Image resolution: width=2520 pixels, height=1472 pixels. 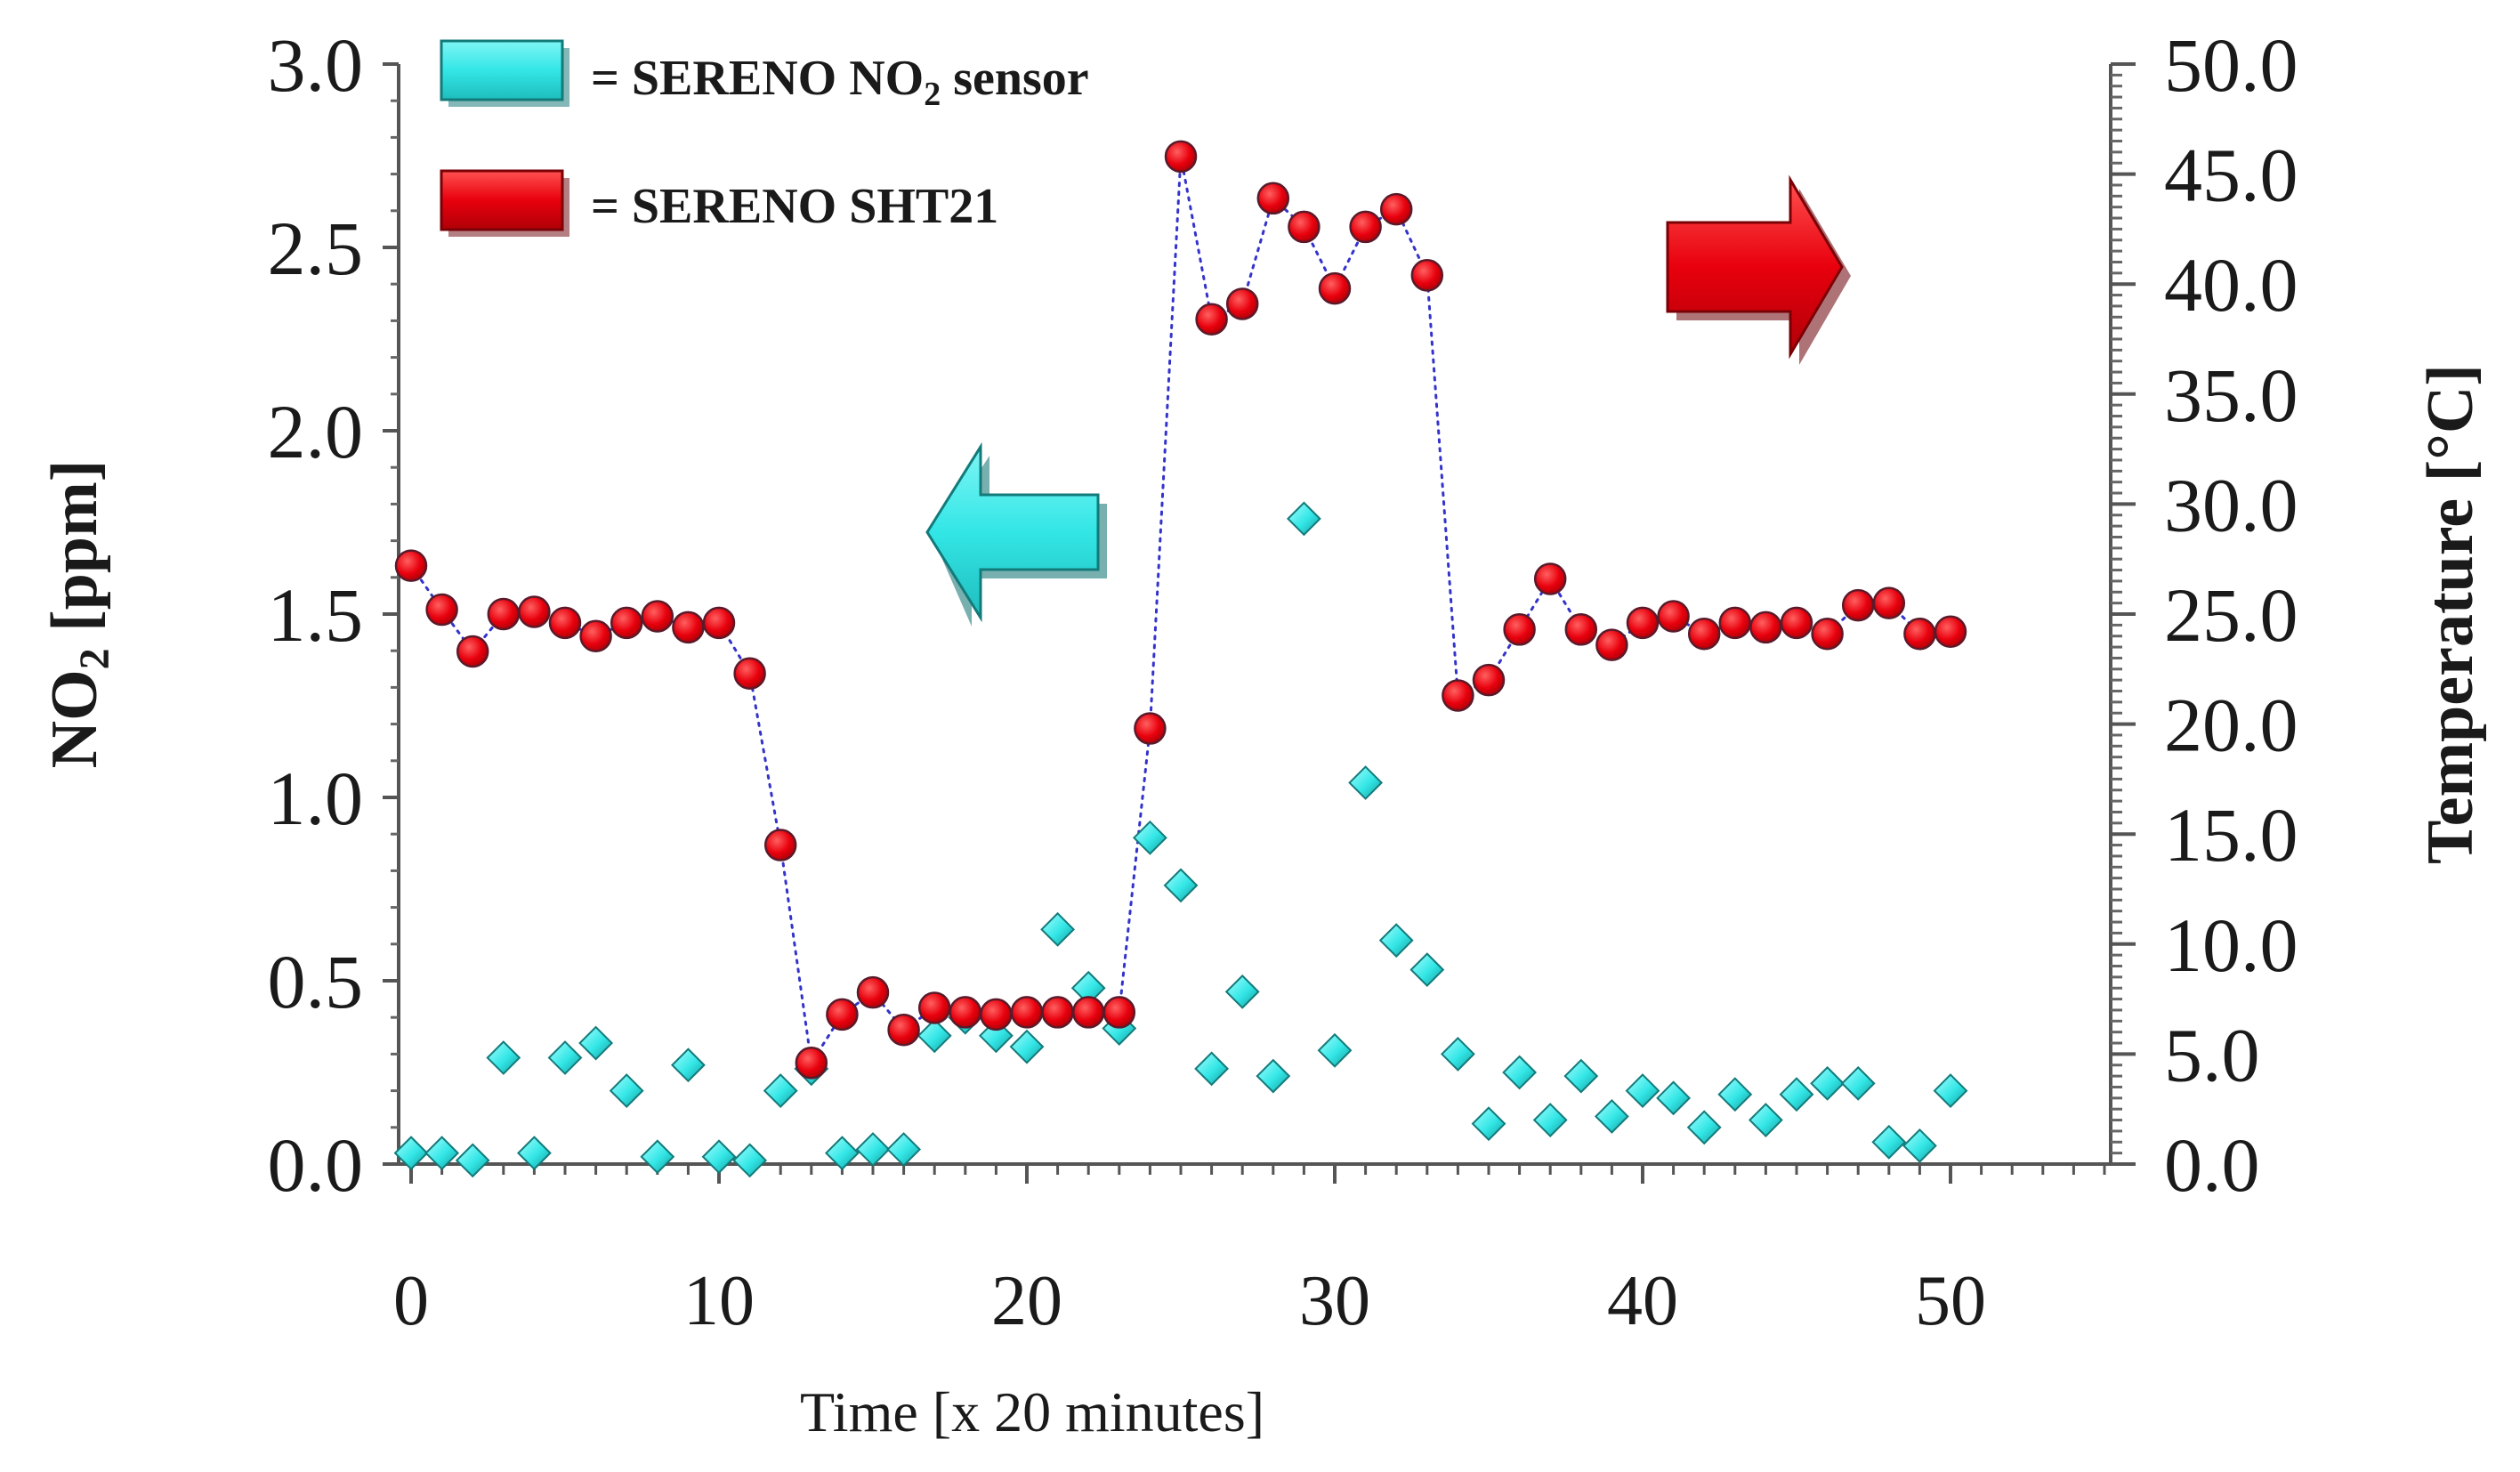 I want to click on x-tick-label: 30, so click(x=1334, y=1301).